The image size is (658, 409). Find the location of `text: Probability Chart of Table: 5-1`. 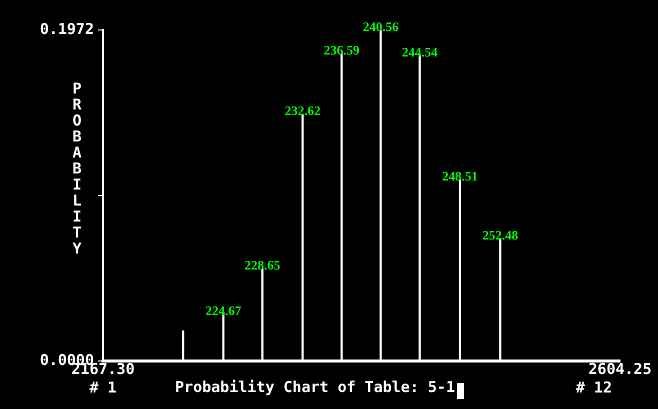

text: Probability Chart of Table: 5-1 is located at coordinates (315, 387).